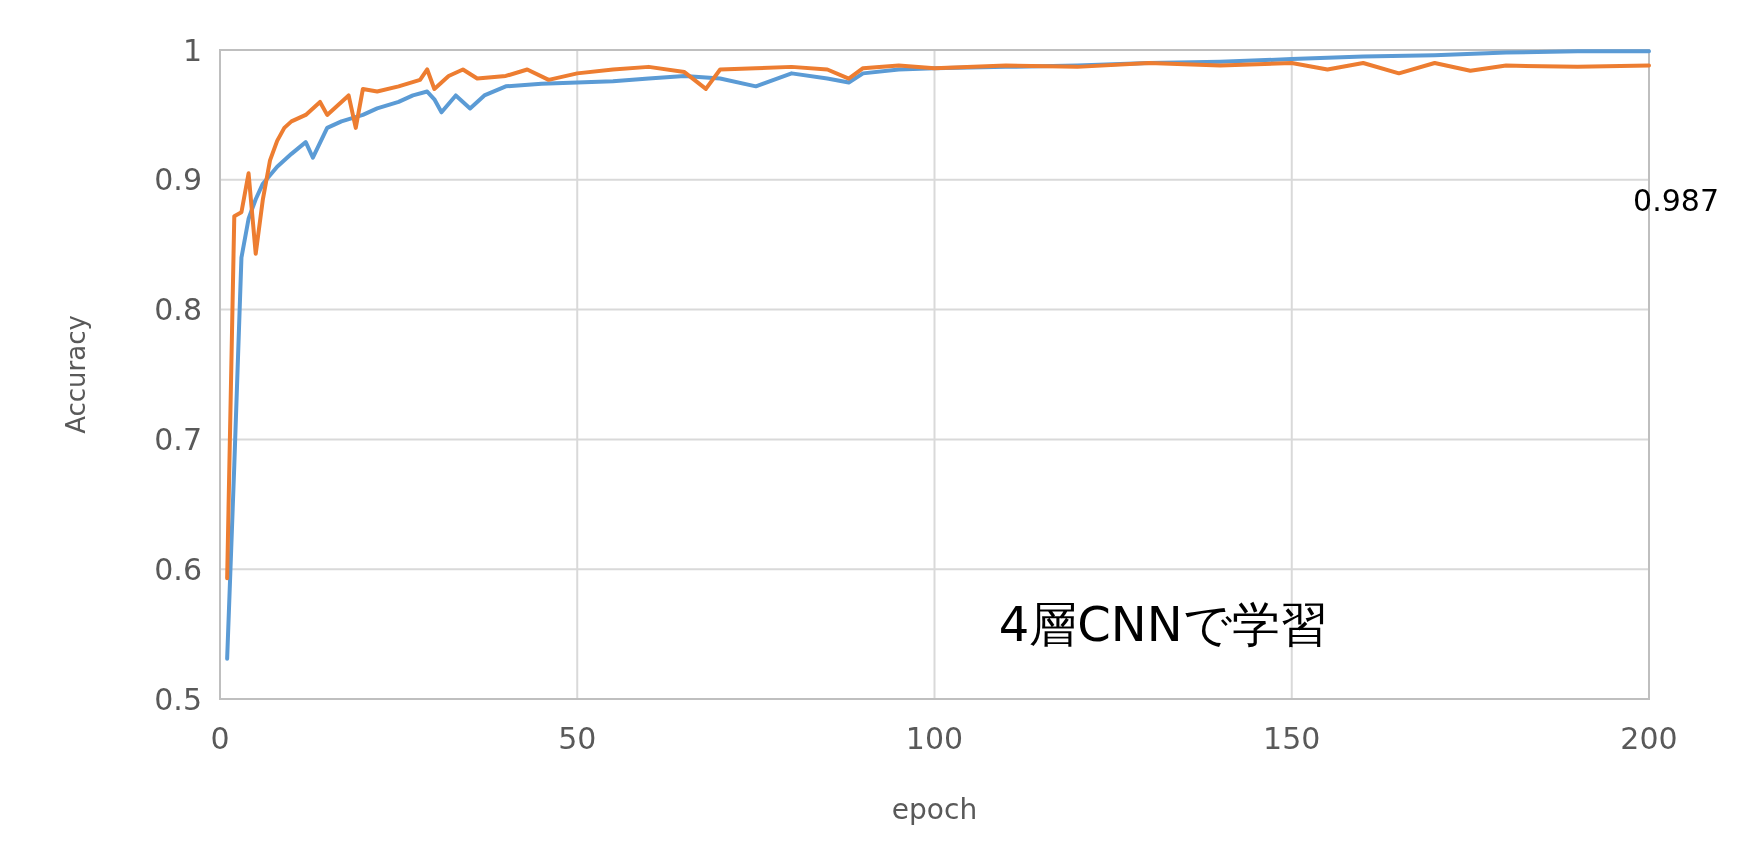 Image resolution: width=1739 pixels, height=864 pixels. What do you see at coordinates (577, 738) in the screenshot?
I see `x-tick-label: 50` at bounding box center [577, 738].